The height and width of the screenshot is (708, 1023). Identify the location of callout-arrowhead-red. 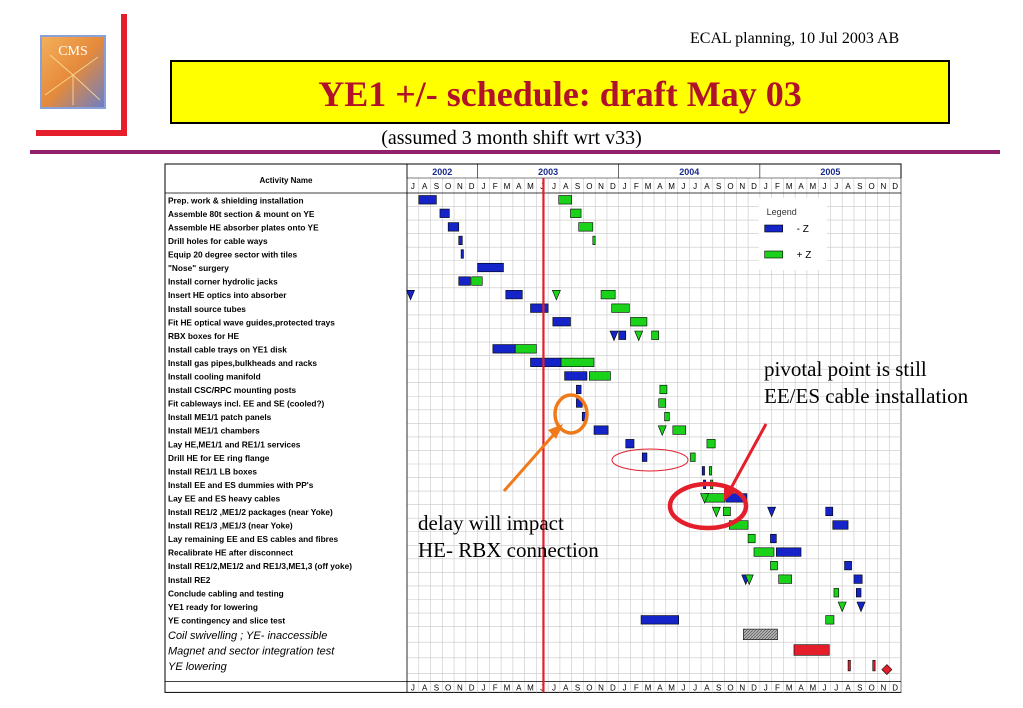
(730, 492).